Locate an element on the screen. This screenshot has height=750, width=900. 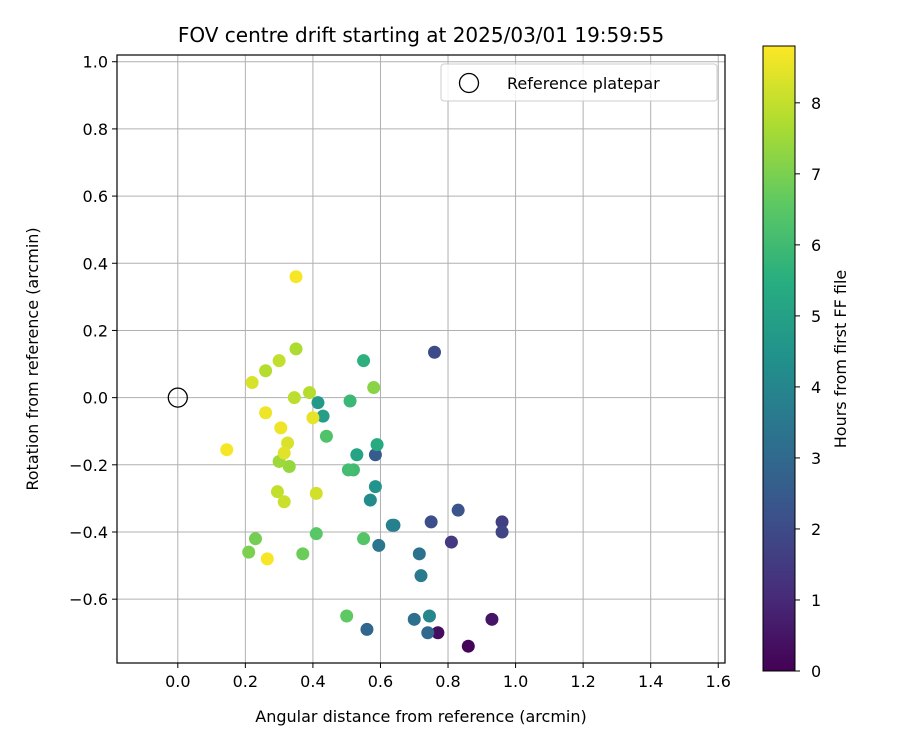
y-tick-label: −0.6 is located at coordinates (88, 599).